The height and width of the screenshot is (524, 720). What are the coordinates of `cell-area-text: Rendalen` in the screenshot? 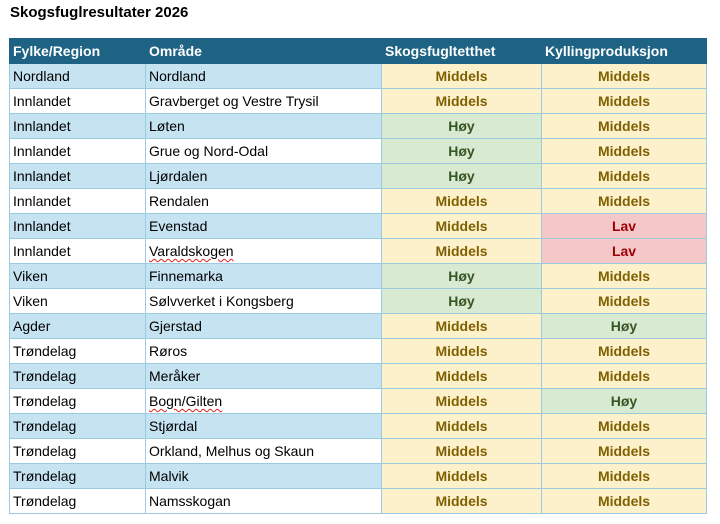 It's located at (179, 201).